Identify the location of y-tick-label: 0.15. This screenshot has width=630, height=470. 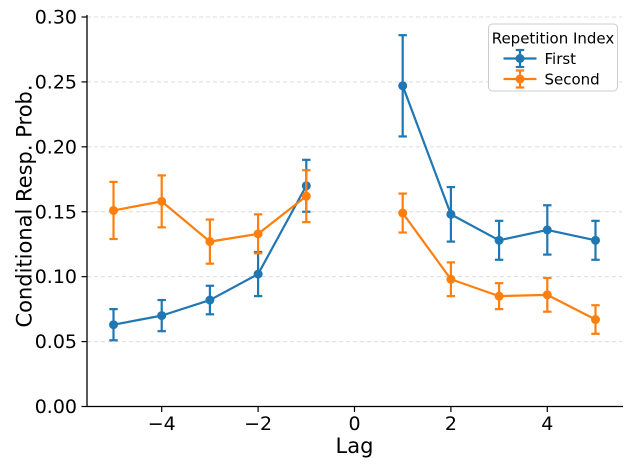
(56, 212).